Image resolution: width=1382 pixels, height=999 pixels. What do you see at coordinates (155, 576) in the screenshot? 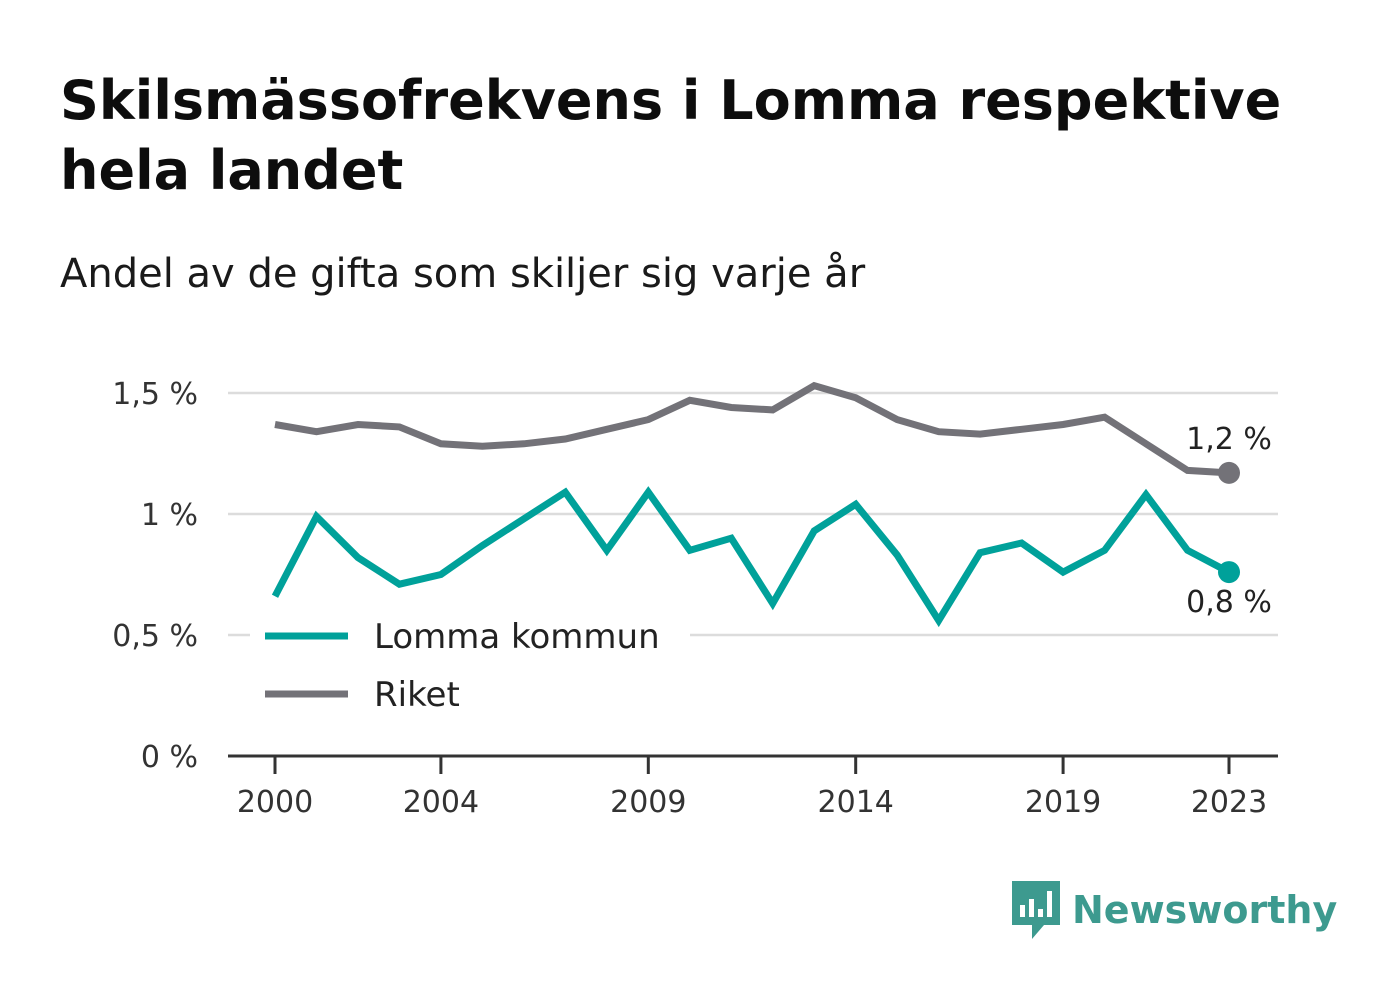
I see `y-axis-ticks: 0 % 0,5 % 1 % 1,5 %` at bounding box center [155, 576].